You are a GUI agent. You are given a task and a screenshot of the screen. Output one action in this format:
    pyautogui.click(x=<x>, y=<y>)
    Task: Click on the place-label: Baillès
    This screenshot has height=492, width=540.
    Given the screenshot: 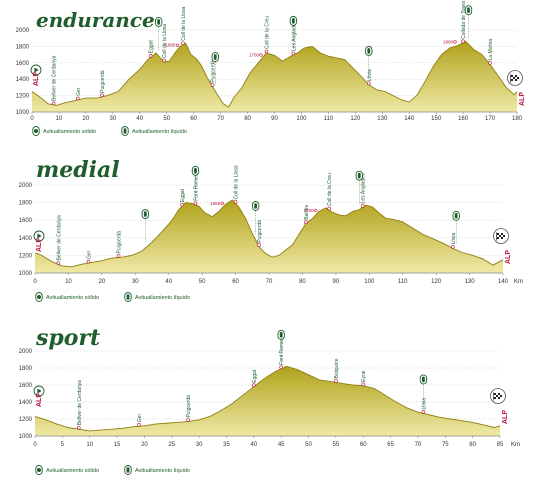 What is the action you would take?
    pyautogui.click(x=307, y=211)
    